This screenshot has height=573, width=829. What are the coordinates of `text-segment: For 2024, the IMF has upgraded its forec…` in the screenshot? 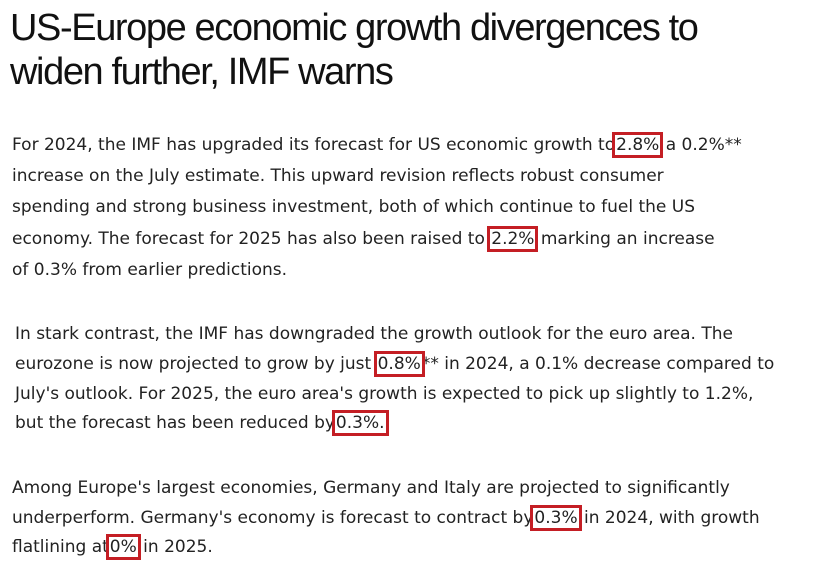 It's located at (314, 145).